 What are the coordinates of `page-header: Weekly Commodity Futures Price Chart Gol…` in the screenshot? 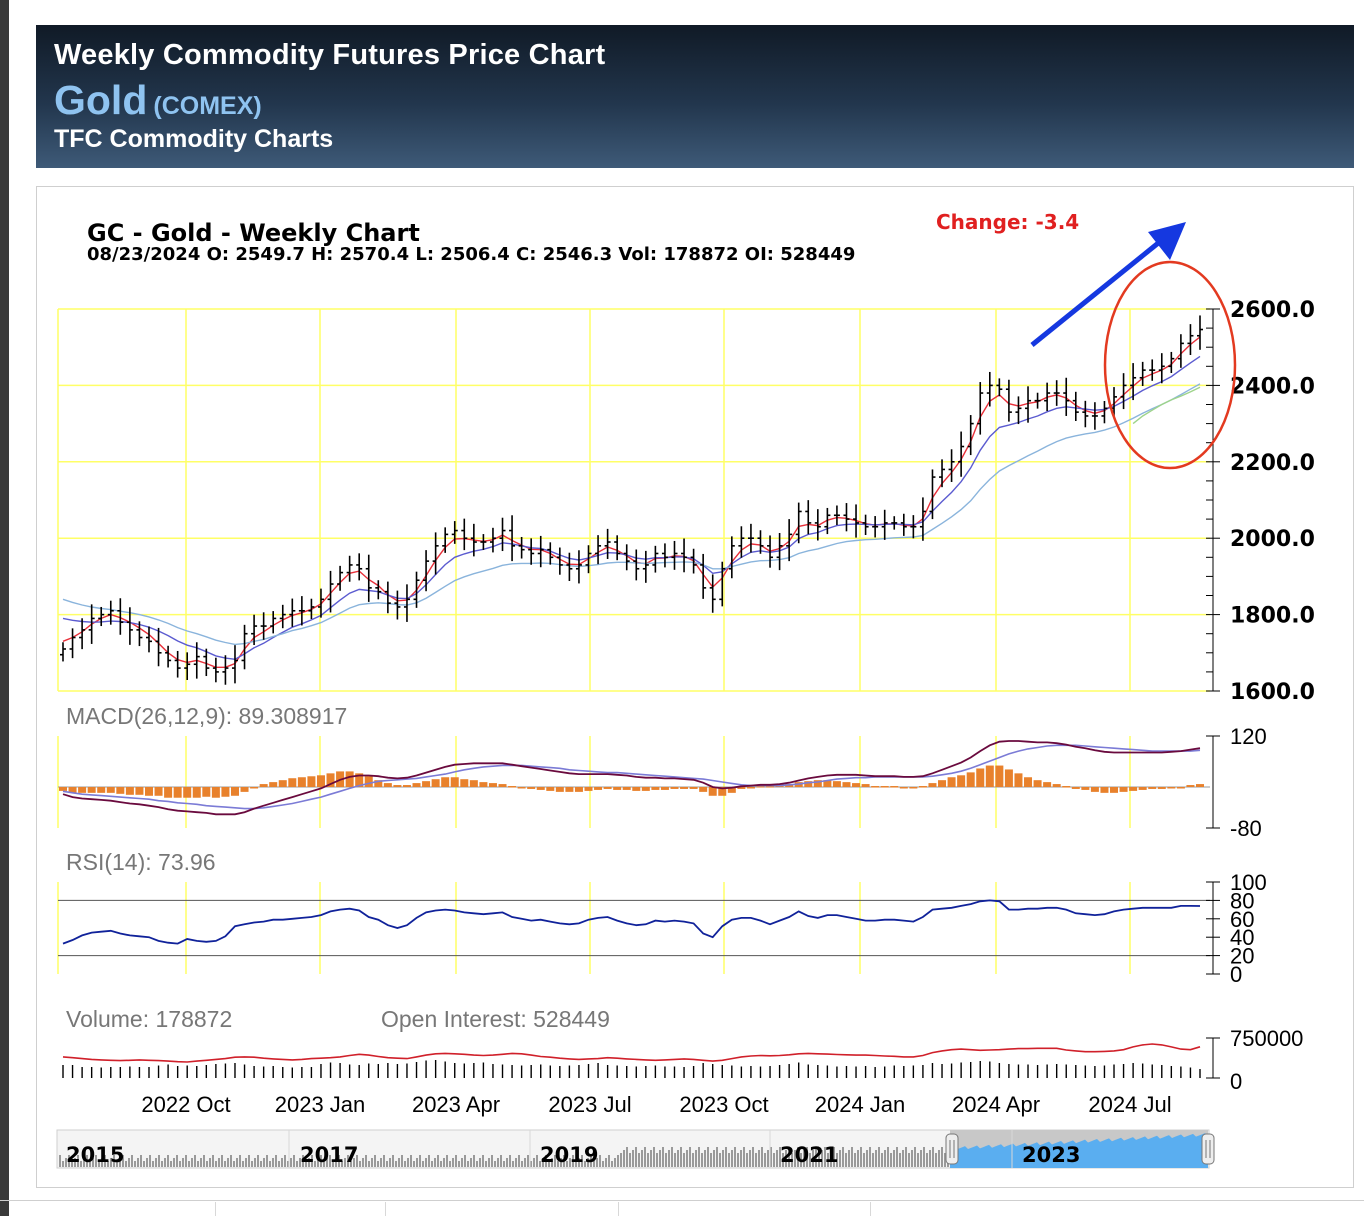 It's located at (695, 96).